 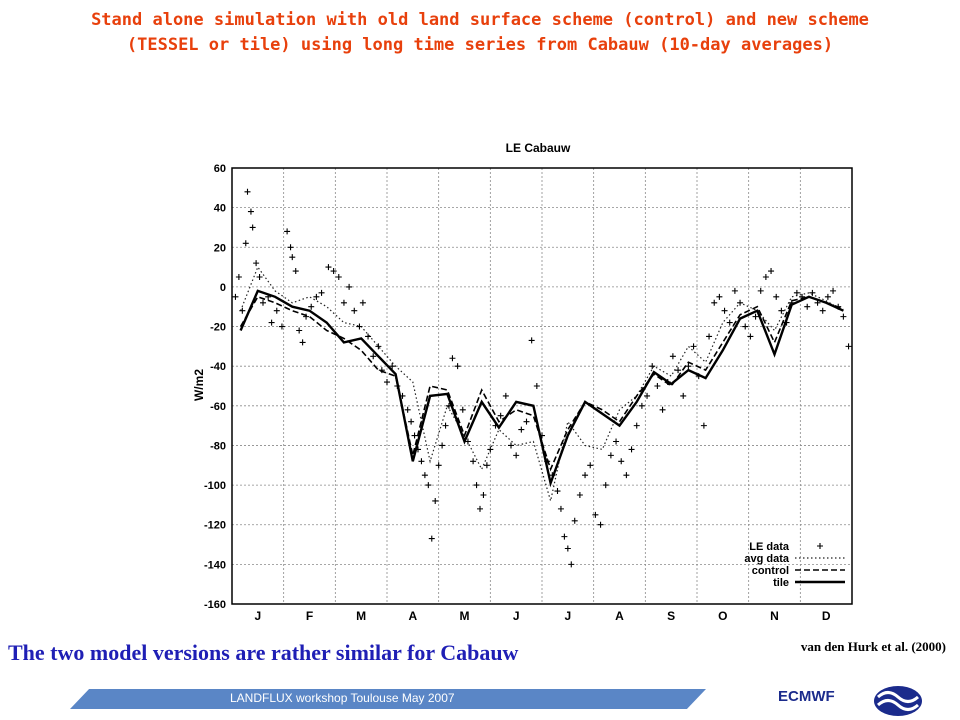 I want to click on legend-marker, so click(x=820, y=546).